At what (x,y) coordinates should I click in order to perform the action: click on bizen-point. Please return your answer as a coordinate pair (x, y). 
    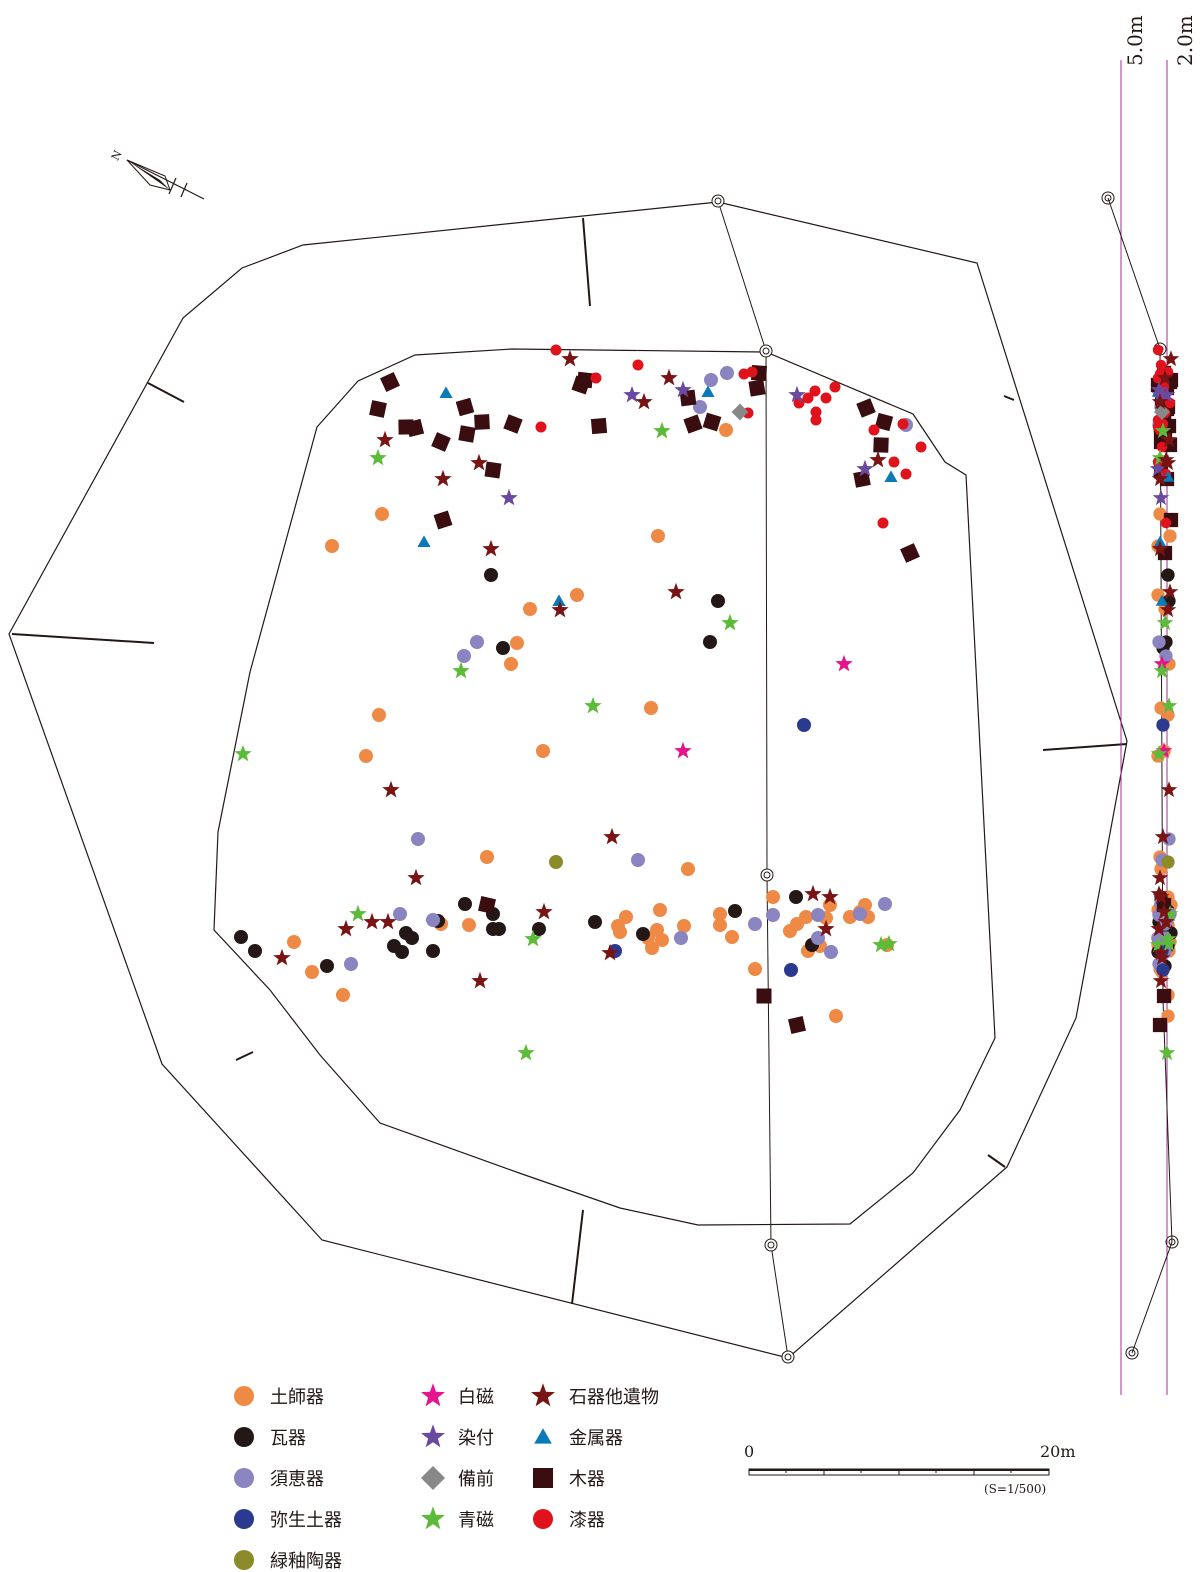
    Looking at the image, I should click on (740, 412).